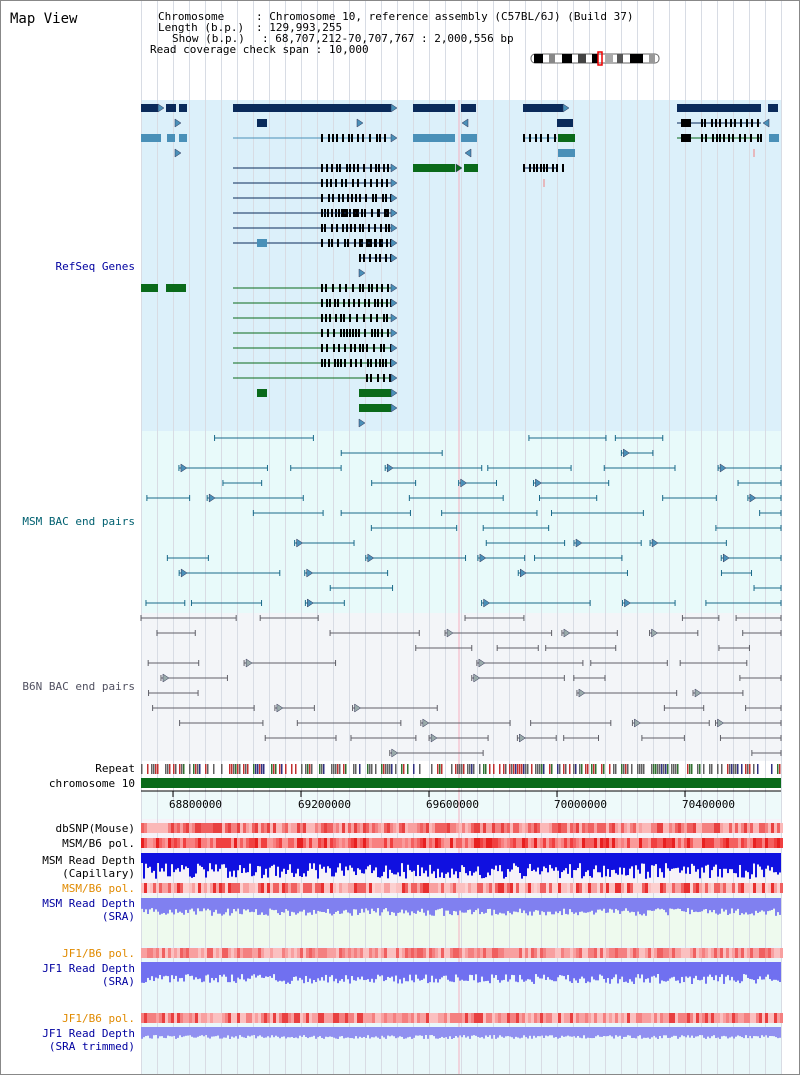  What do you see at coordinates (98, 1018) in the screenshot?
I see `jf1-b6-pol-label-2: JF1/B6 pol.` at bounding box center [98, 1018].